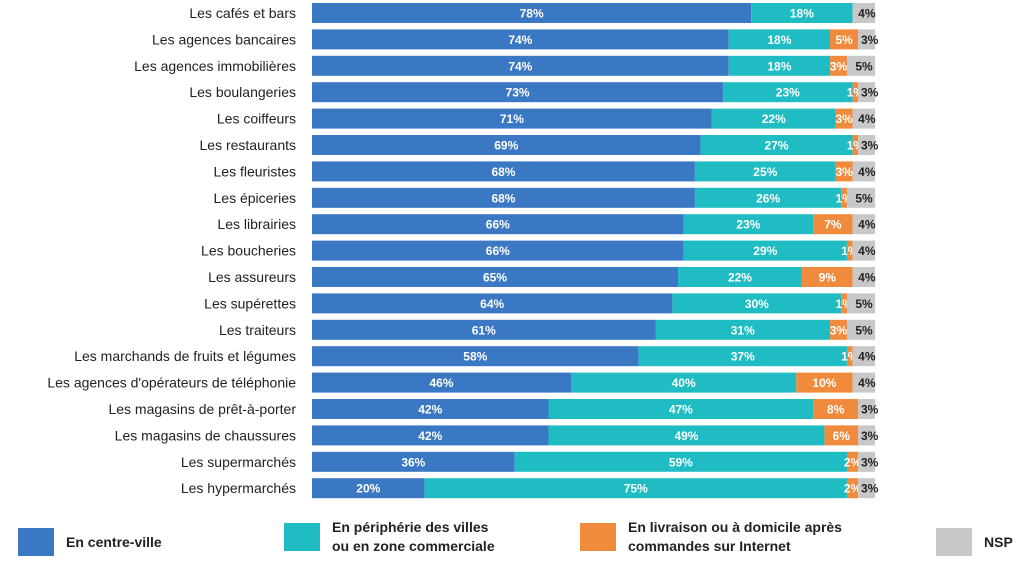  Describe the element at coordinates (779, 39) in the screenshot. I see `bar-peripherie-les-agences-bancaires` at that location.